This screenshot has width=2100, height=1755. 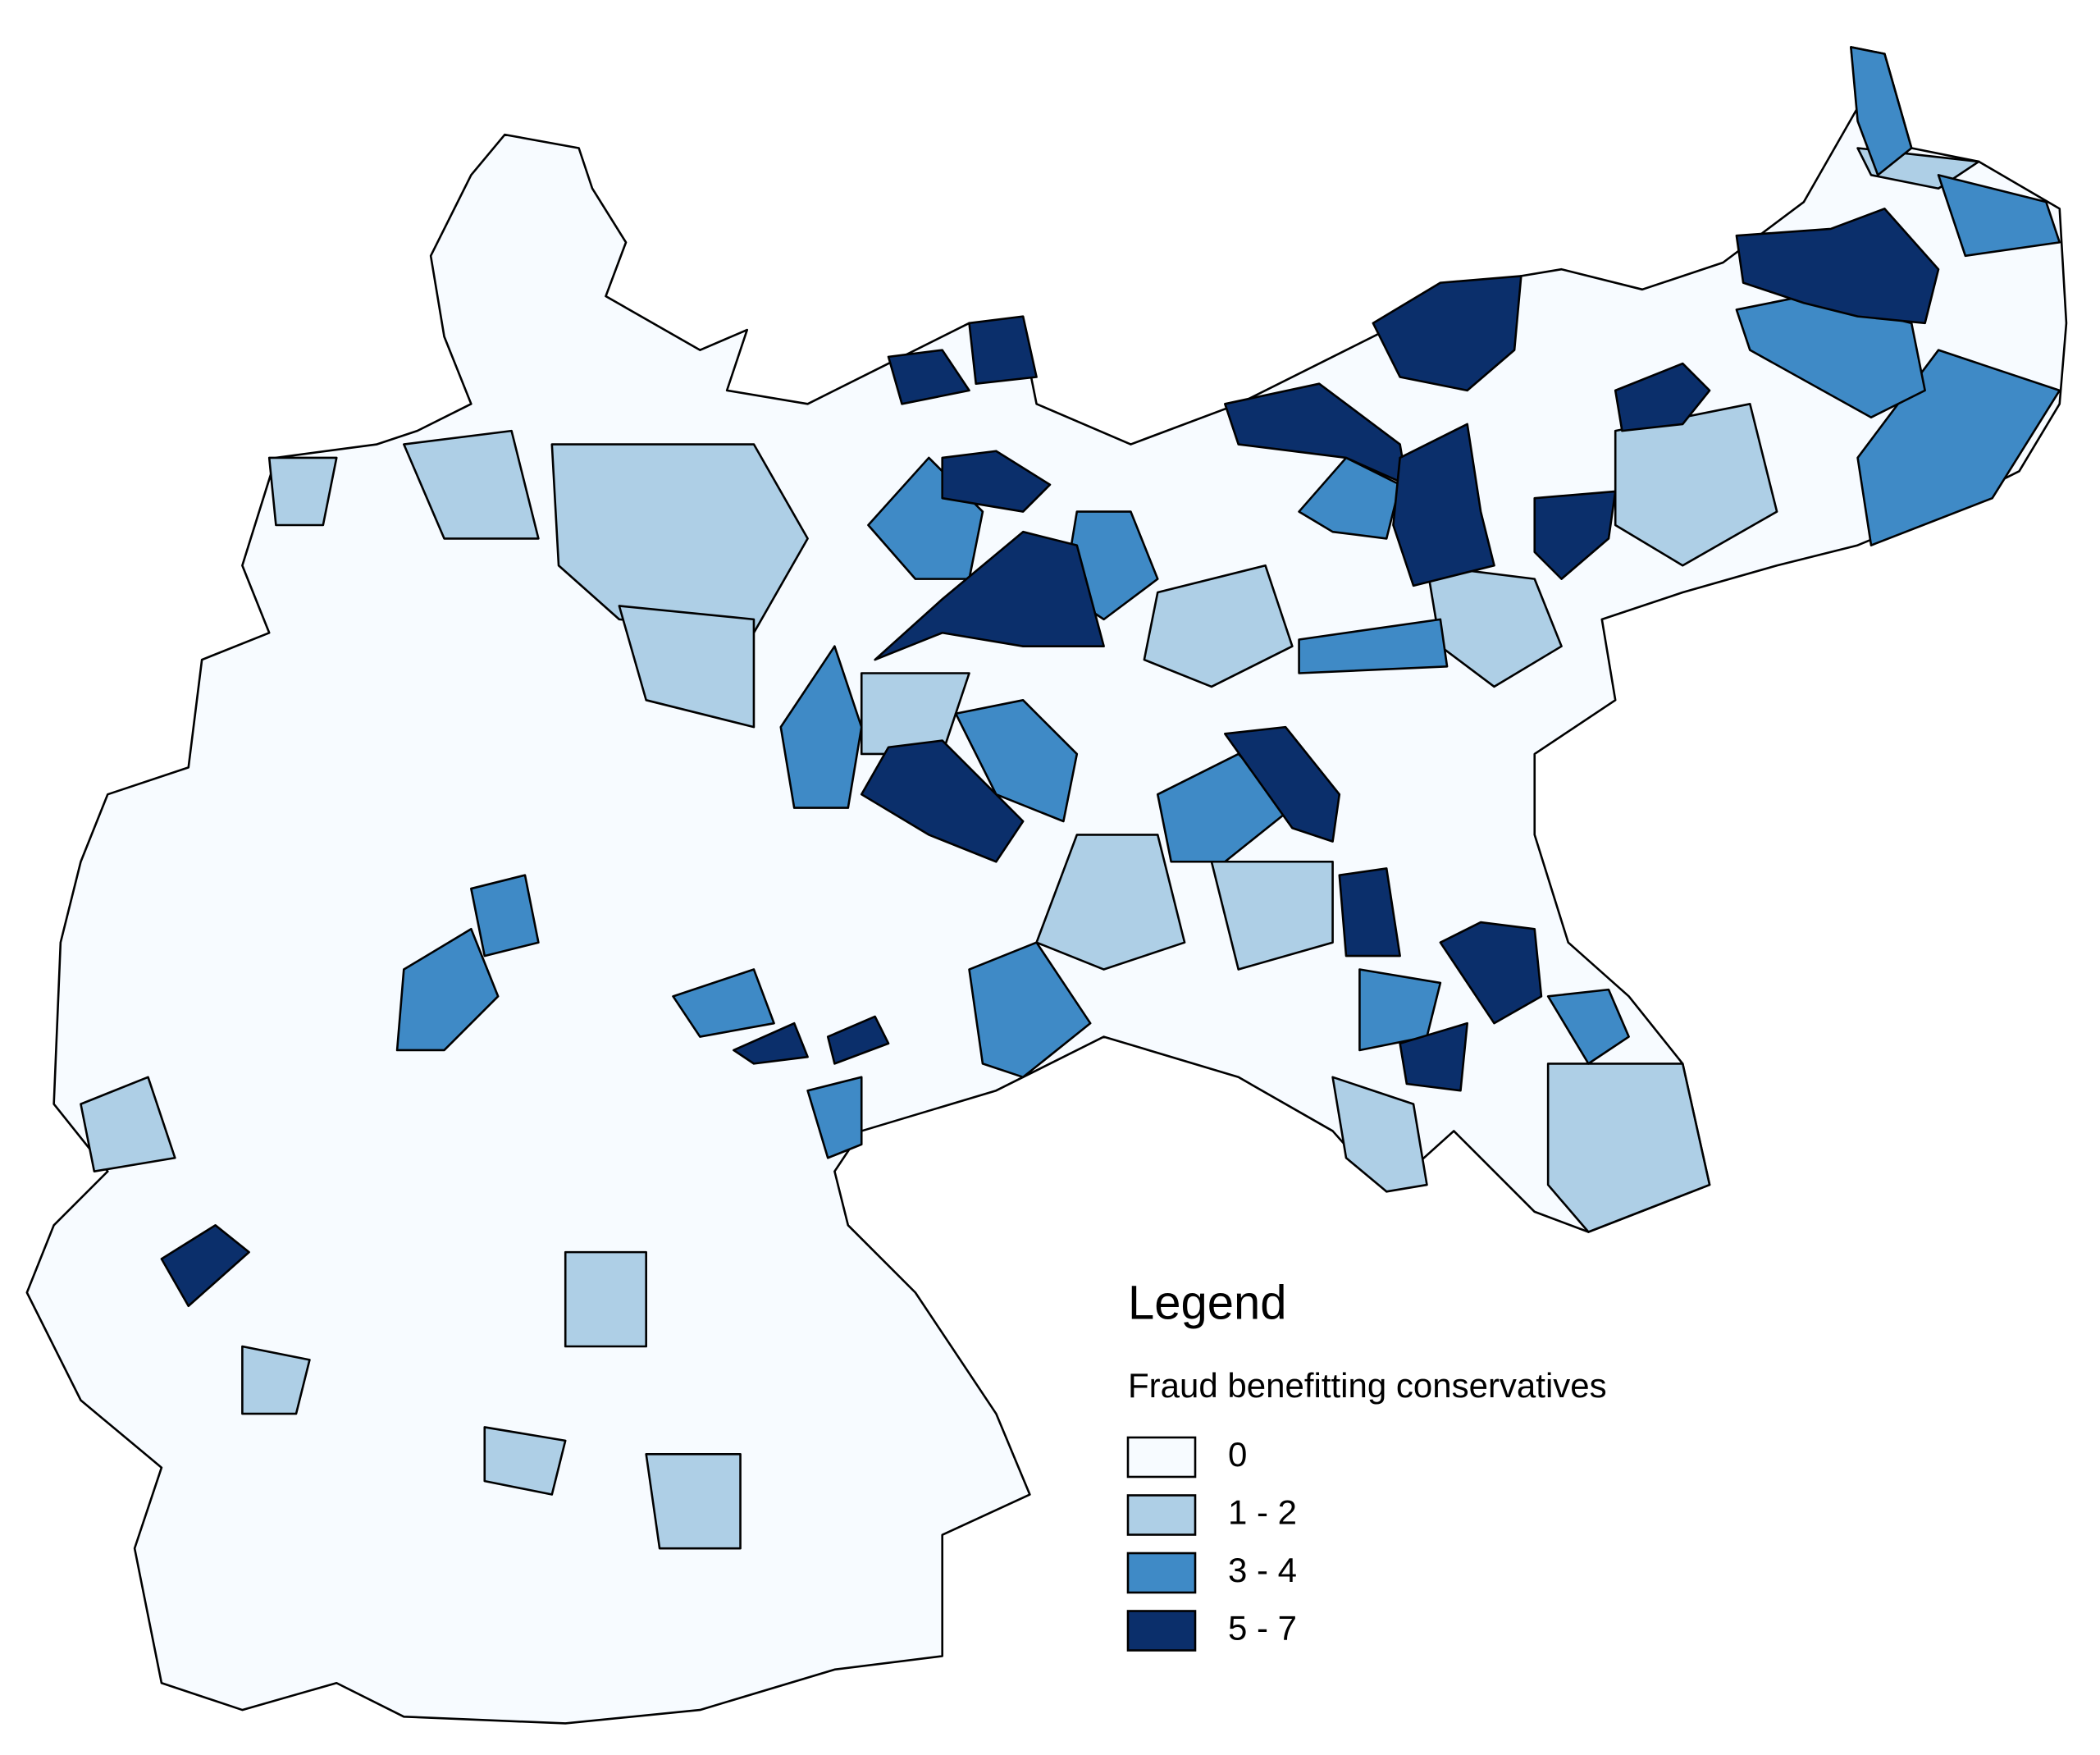 What do you see at coordinates (1263, 1570) in the screenshot?
I see `legend-label: 3 - 4` at bounding box center [1263, 1570].